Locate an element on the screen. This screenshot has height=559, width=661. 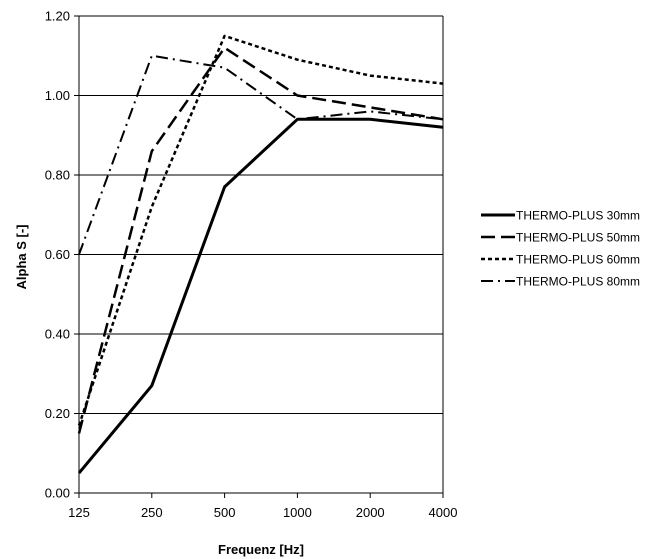
y-tick-label: 1.00 is located at coordinates (57, 95).